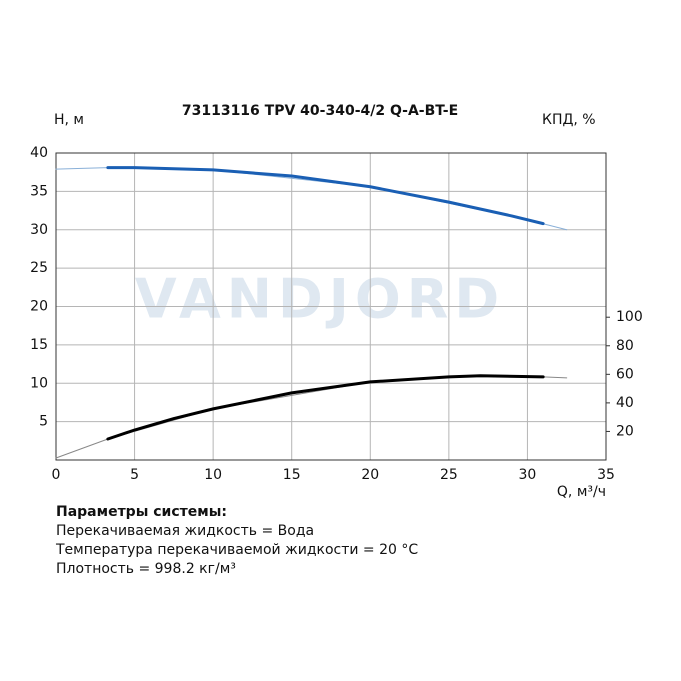  Describe the element at coordinates (146, 569) in the screenshot. I see `parameter: Плотность = 998.2 кг/м³` at that location.